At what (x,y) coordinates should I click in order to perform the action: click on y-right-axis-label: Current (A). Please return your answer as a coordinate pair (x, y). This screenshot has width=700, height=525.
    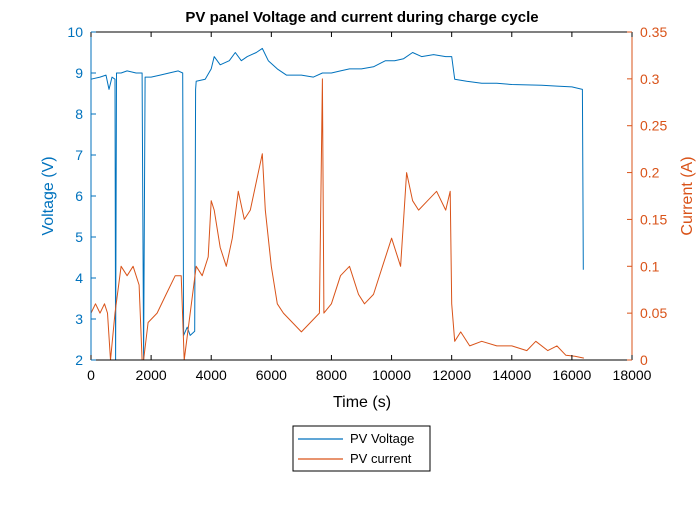
    Looking at the image, I should click on (687, 195).